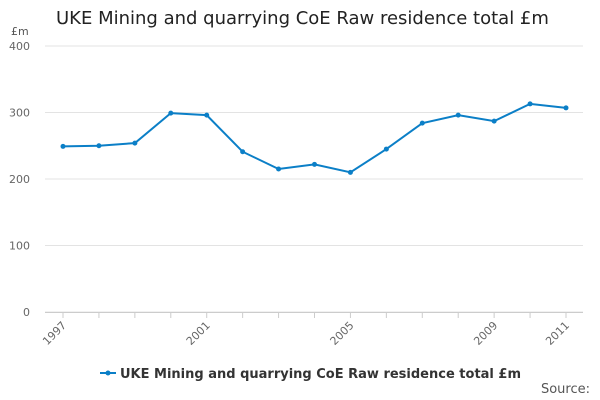 The height and width of the screenshot is (400, 600). What do you see at coordinates (108, 373) in the screenshot?
I see `legend-marker` at bounding box center [108, 373].